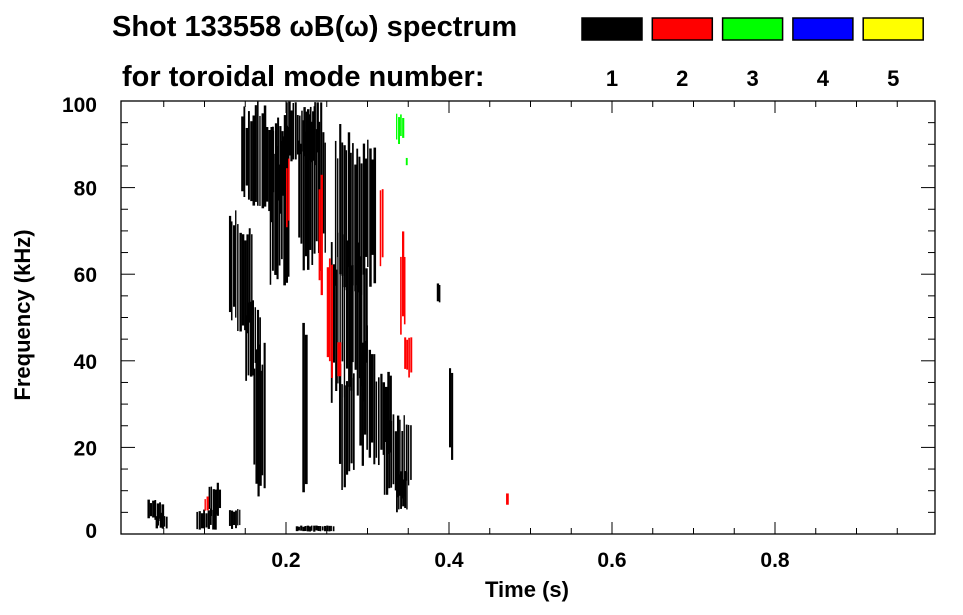  I want to click on y-tick-label: 100, so click(79, 105).